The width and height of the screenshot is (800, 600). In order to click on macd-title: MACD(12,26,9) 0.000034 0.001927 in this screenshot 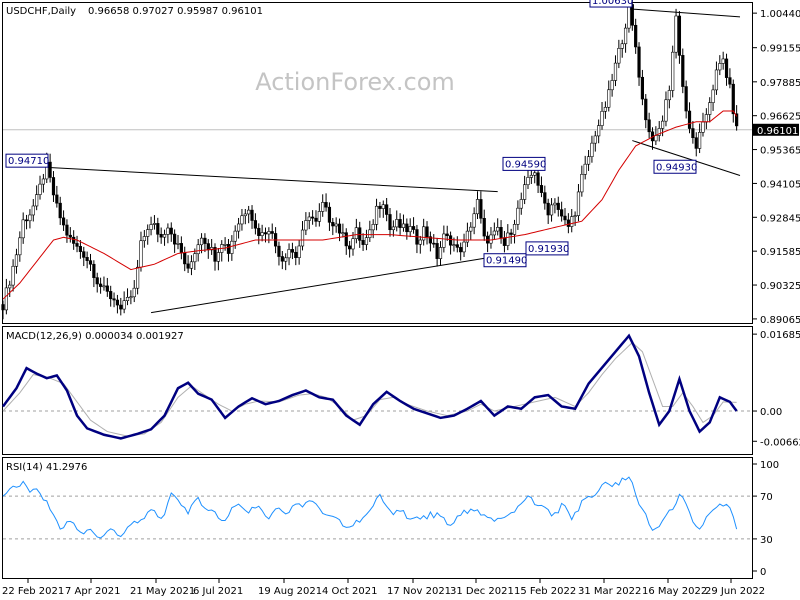, I will do `click(95, 336)`.